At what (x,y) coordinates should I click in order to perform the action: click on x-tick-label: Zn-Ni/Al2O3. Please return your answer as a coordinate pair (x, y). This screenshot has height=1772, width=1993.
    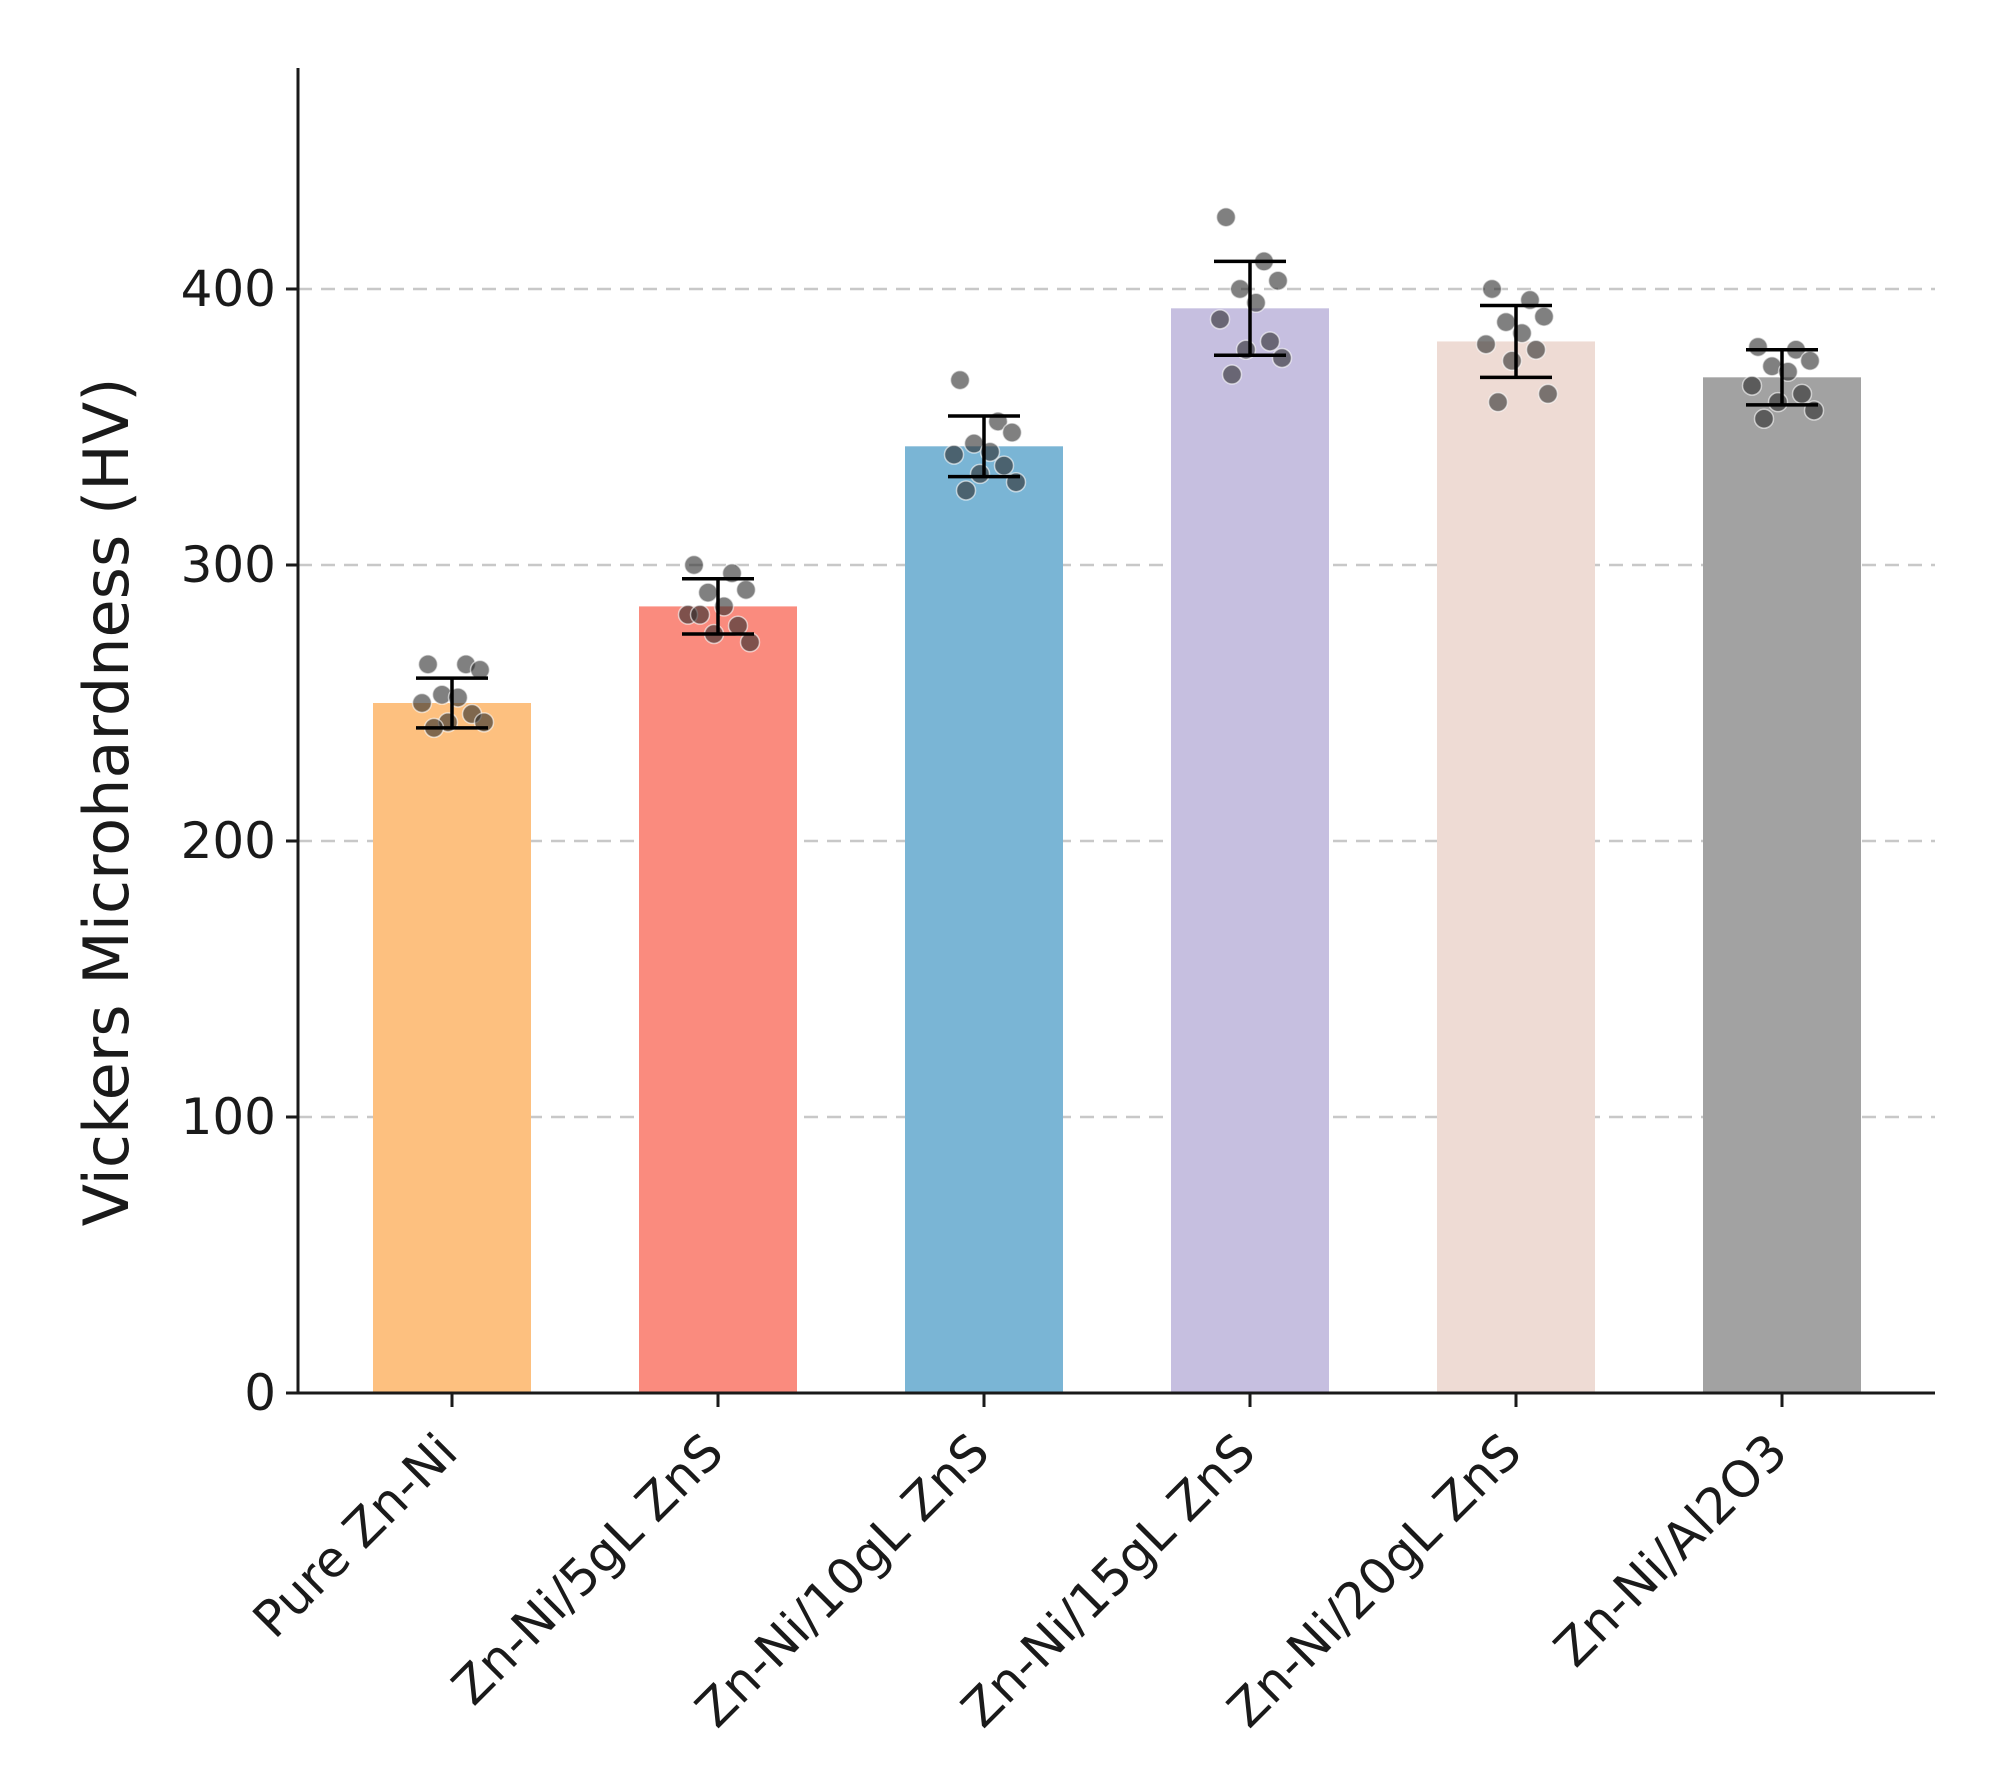
    Looking at the image, I should click on (1670, 1549).